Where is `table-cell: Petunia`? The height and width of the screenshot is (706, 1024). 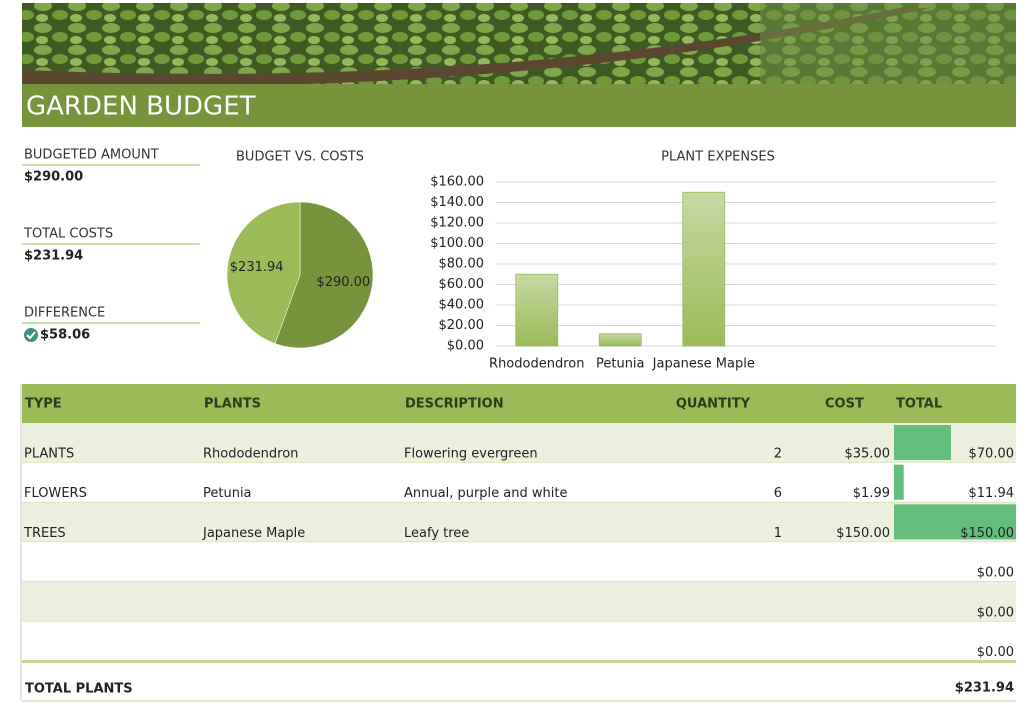
table-cell: Petunia is located at coordinates (227, 493).